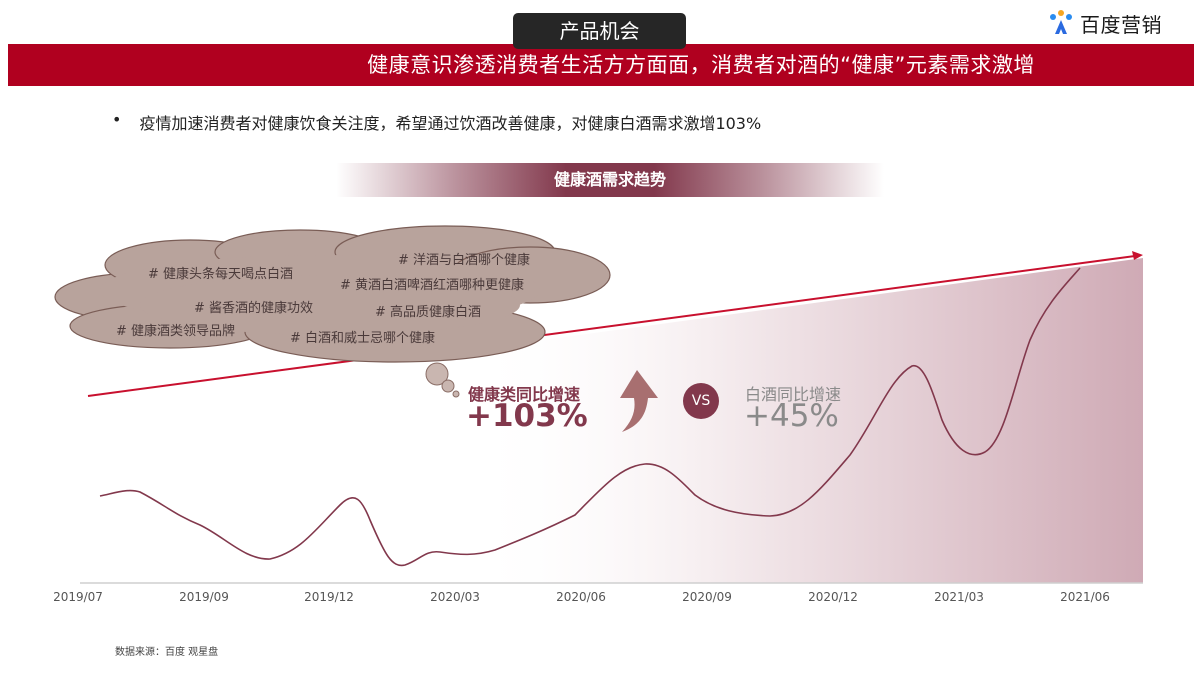 This screenshot has height=675, width=1200. Describe the element at coordinates (363, 338) in the screenshot. I see `tag-item: # 白酒和威士忌哪个健康` at that location.